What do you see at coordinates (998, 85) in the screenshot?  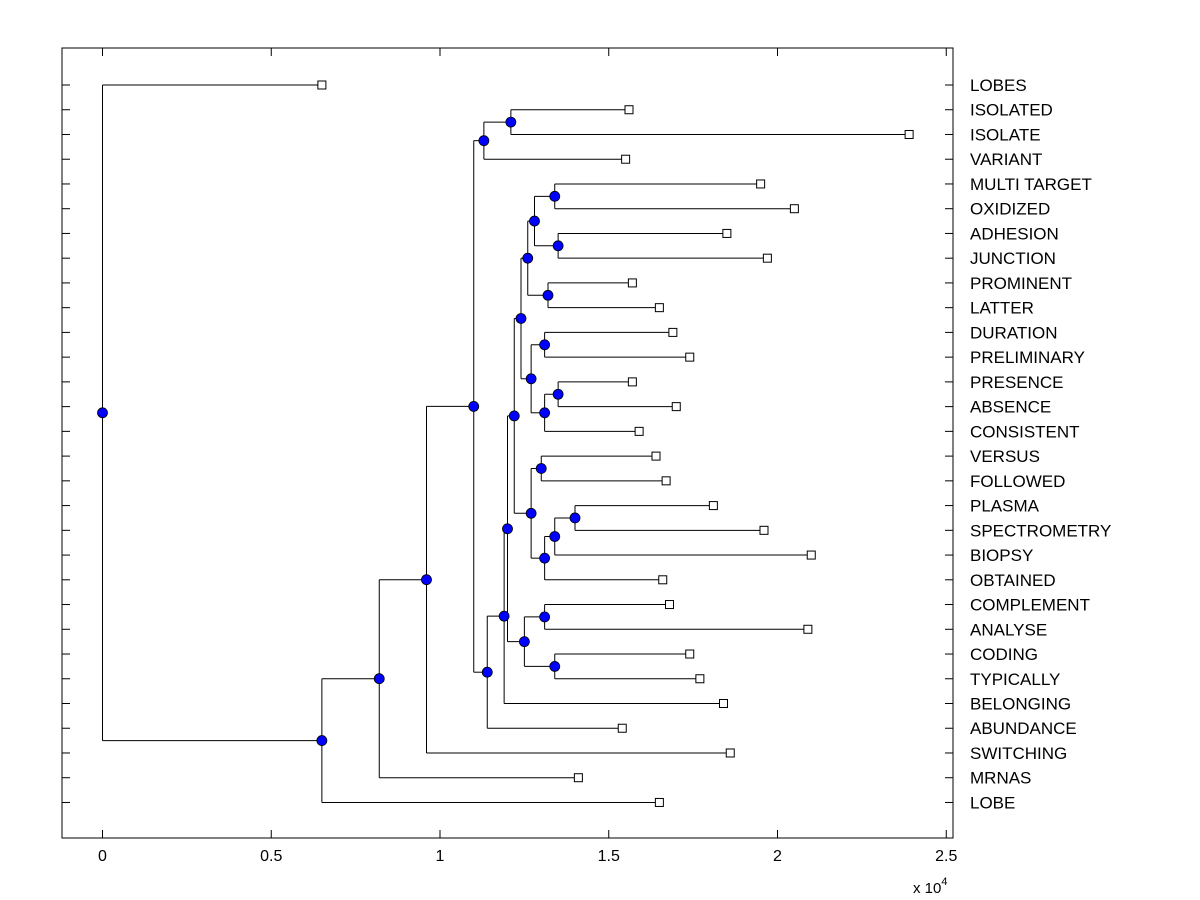 I see `leaf-label-lobes: LOBES` at bounding box center [998, 85].